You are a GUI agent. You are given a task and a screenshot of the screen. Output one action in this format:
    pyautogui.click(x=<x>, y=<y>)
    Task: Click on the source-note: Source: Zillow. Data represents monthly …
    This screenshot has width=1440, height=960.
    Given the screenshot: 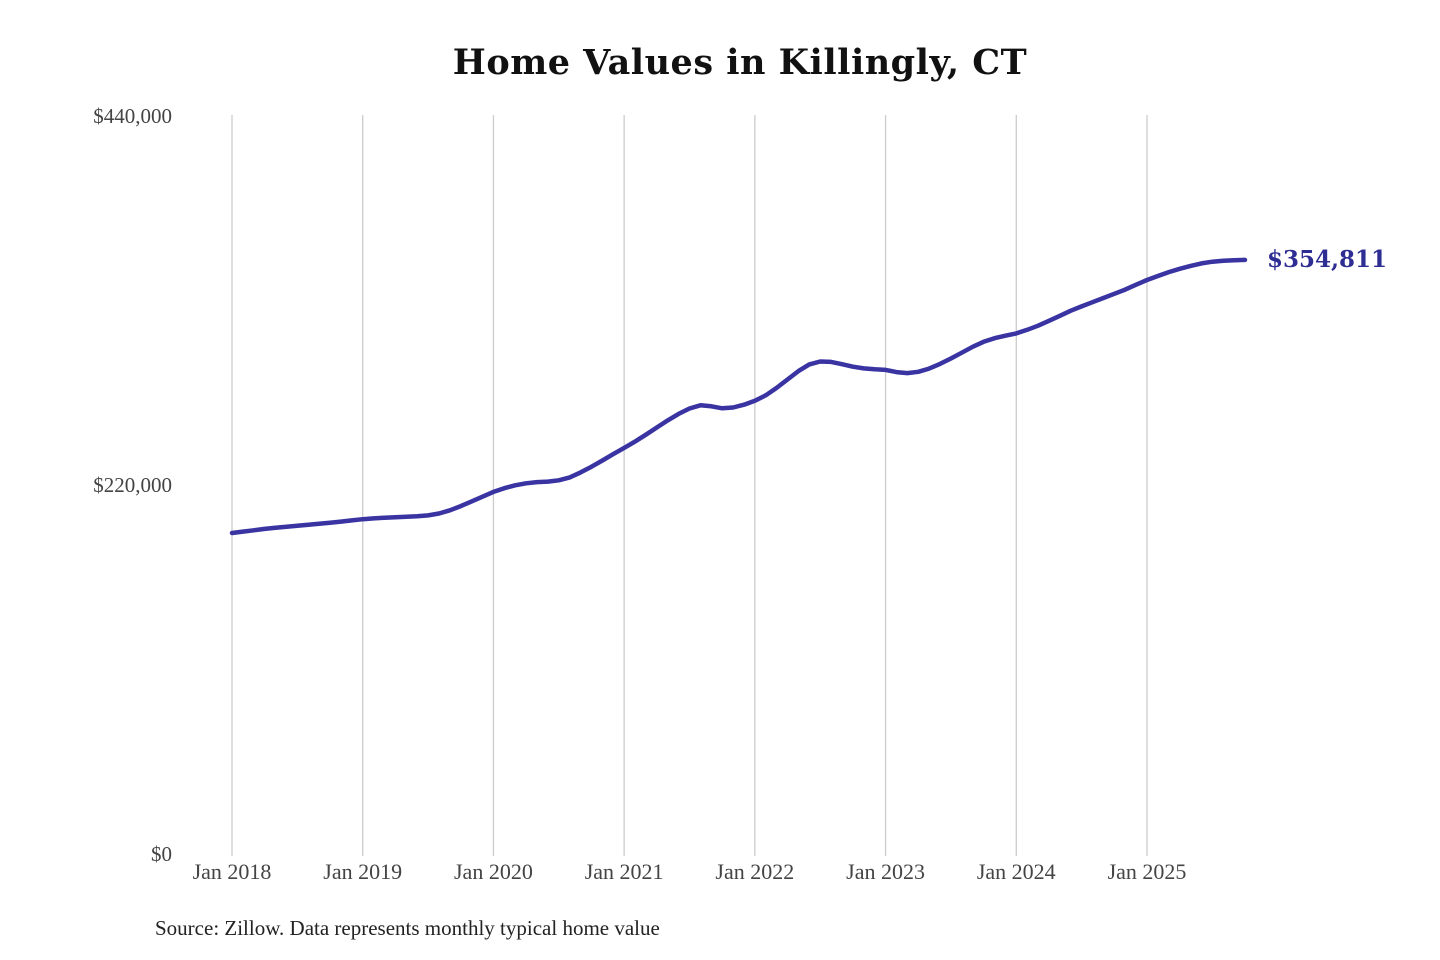 What is the action you would take?
    pyautogui.click(x=407, y=928)
    